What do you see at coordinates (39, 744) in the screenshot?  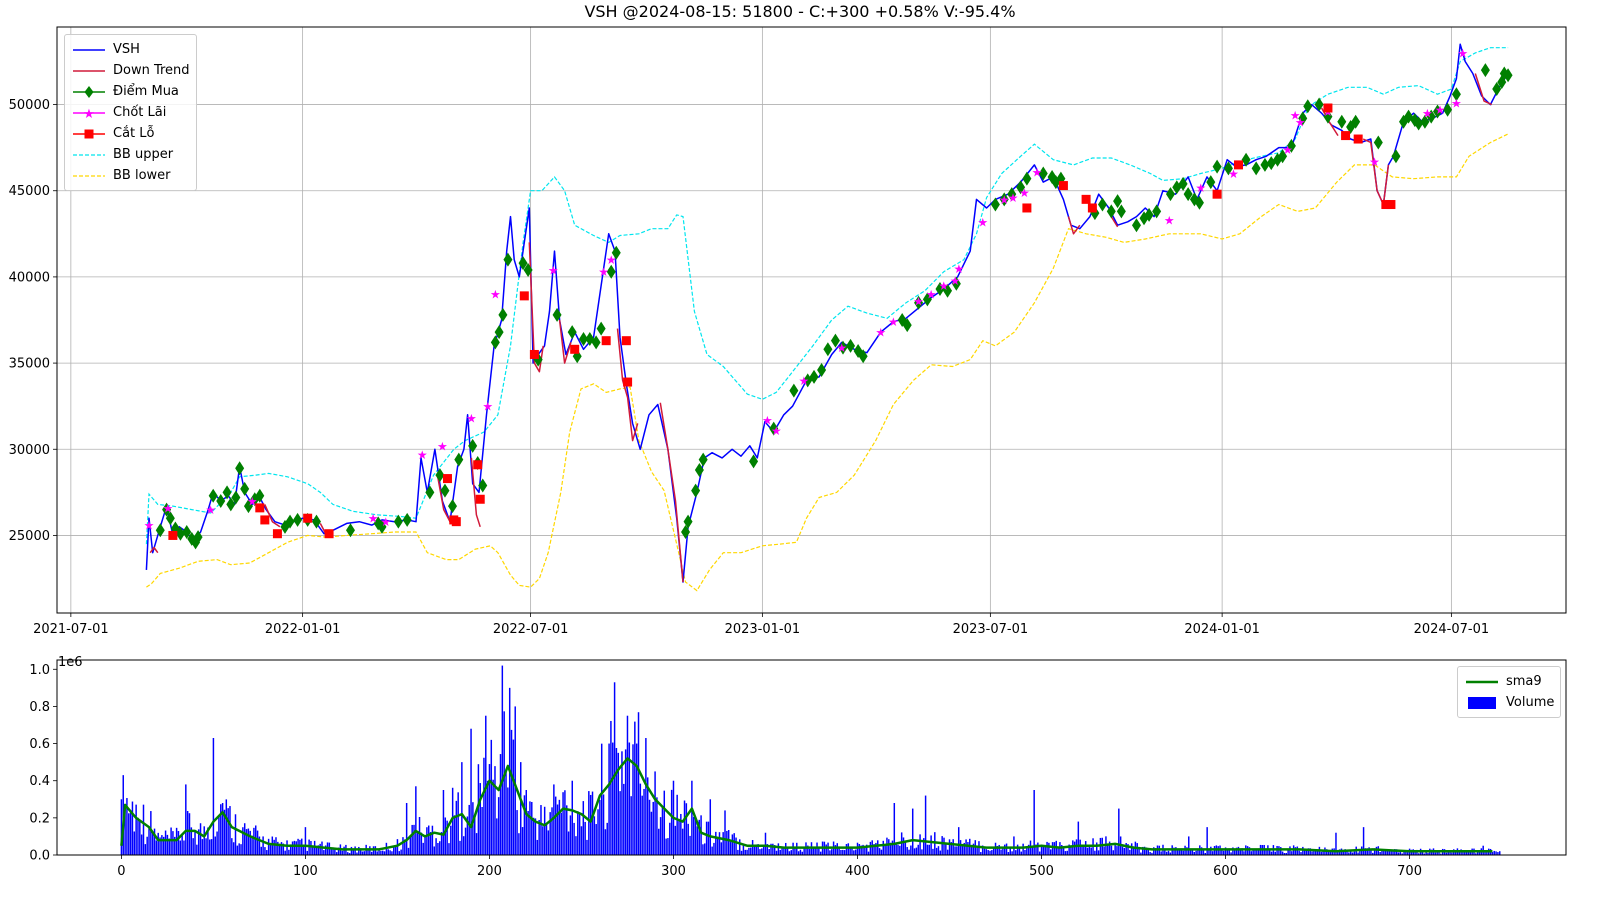 I see `volume-y-tick-label: 0.6` at bounding box center [39, 744].